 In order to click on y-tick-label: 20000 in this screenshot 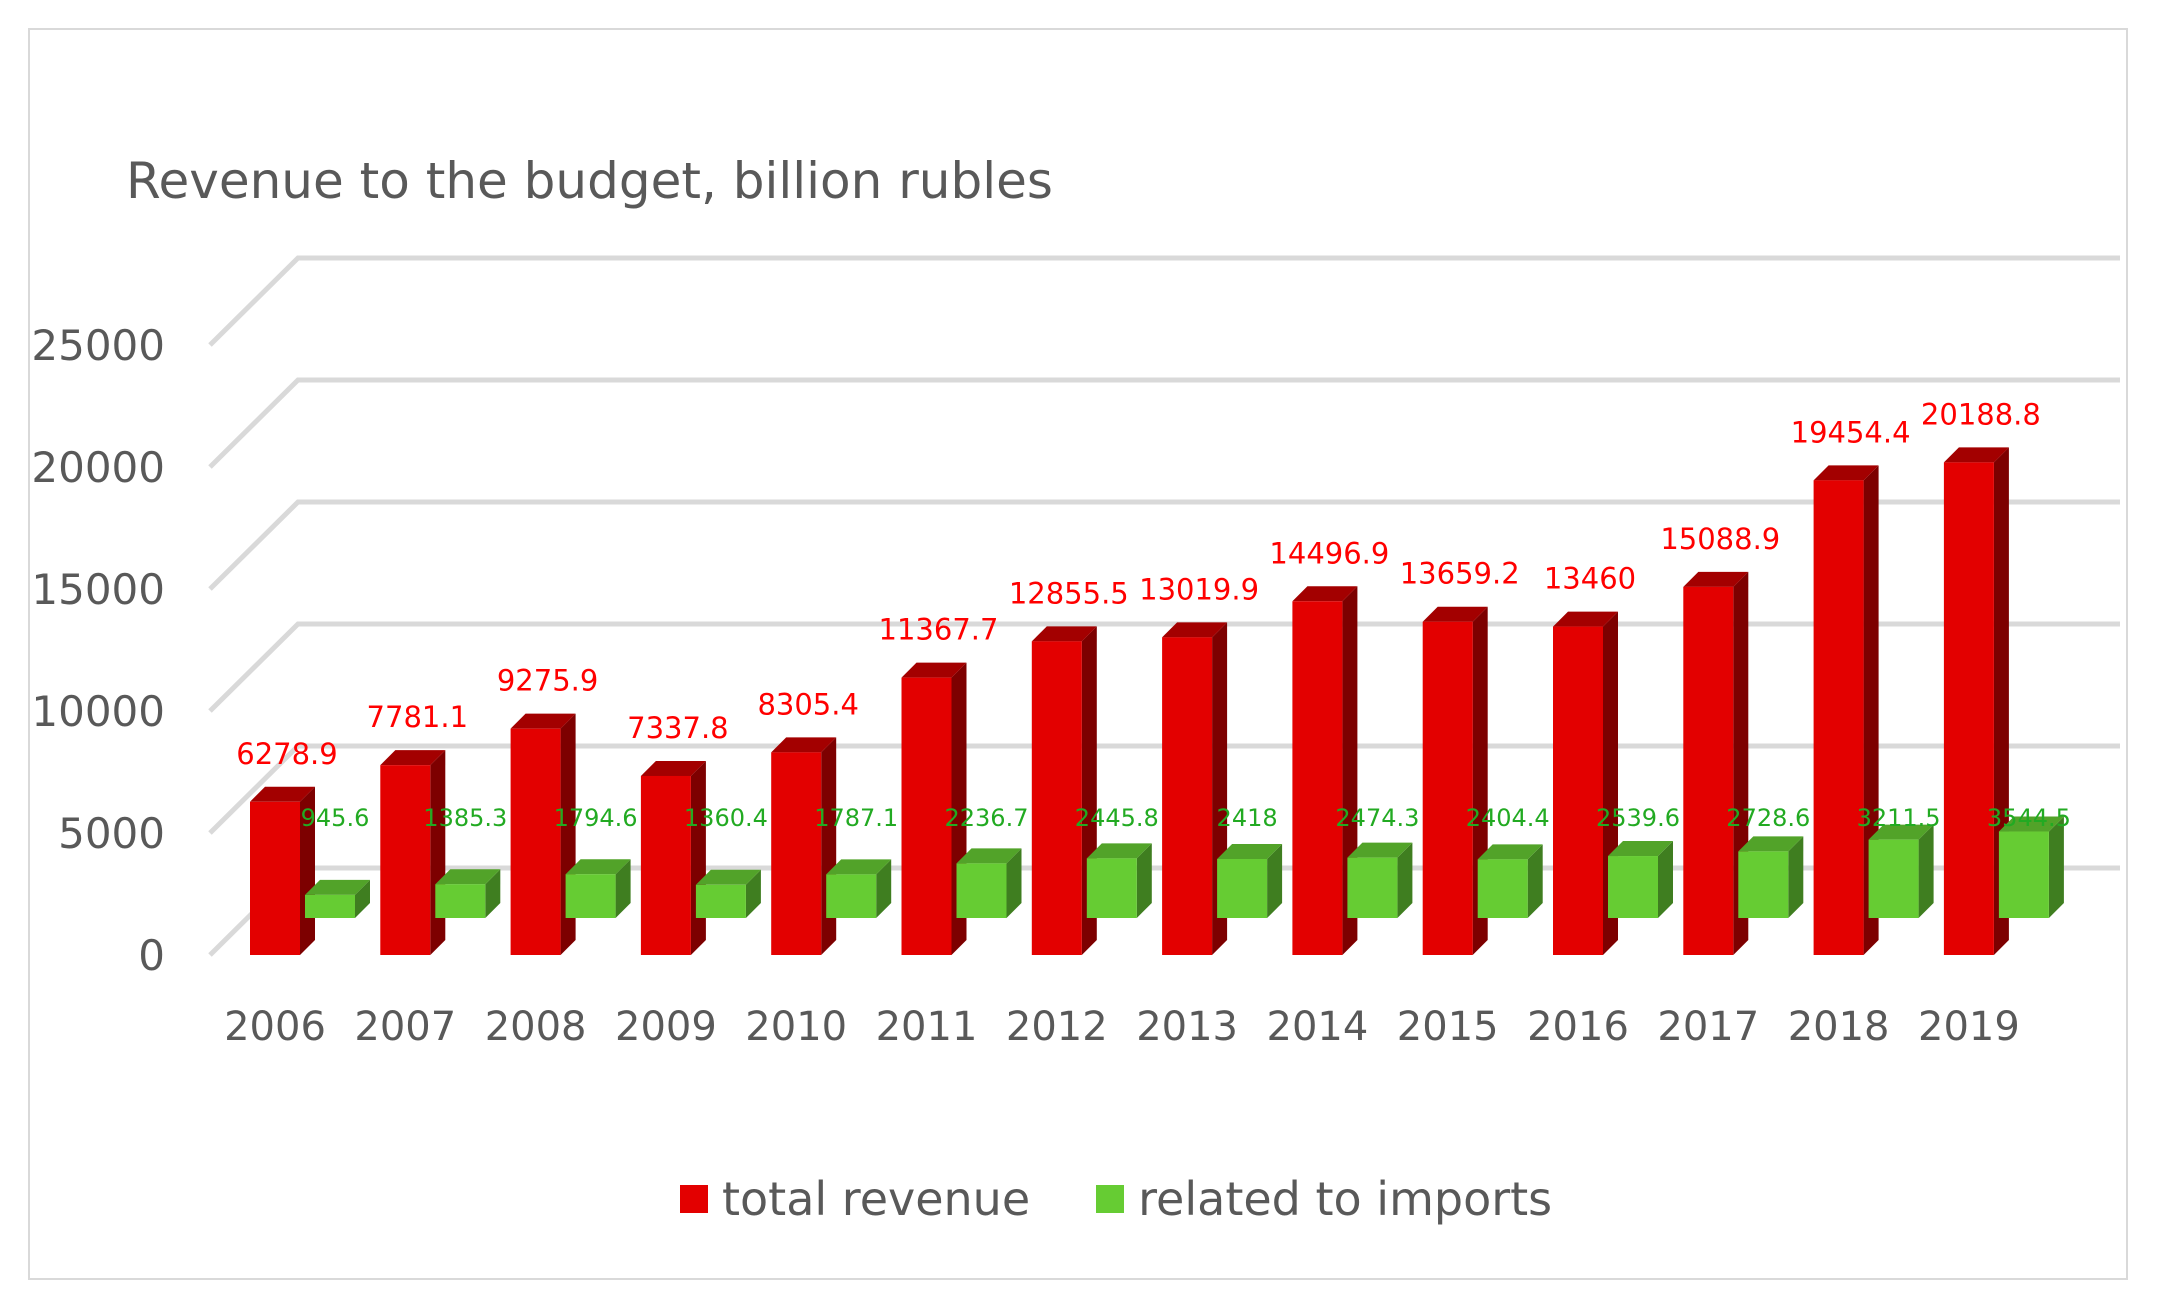, I will do `click(98, 467)`.